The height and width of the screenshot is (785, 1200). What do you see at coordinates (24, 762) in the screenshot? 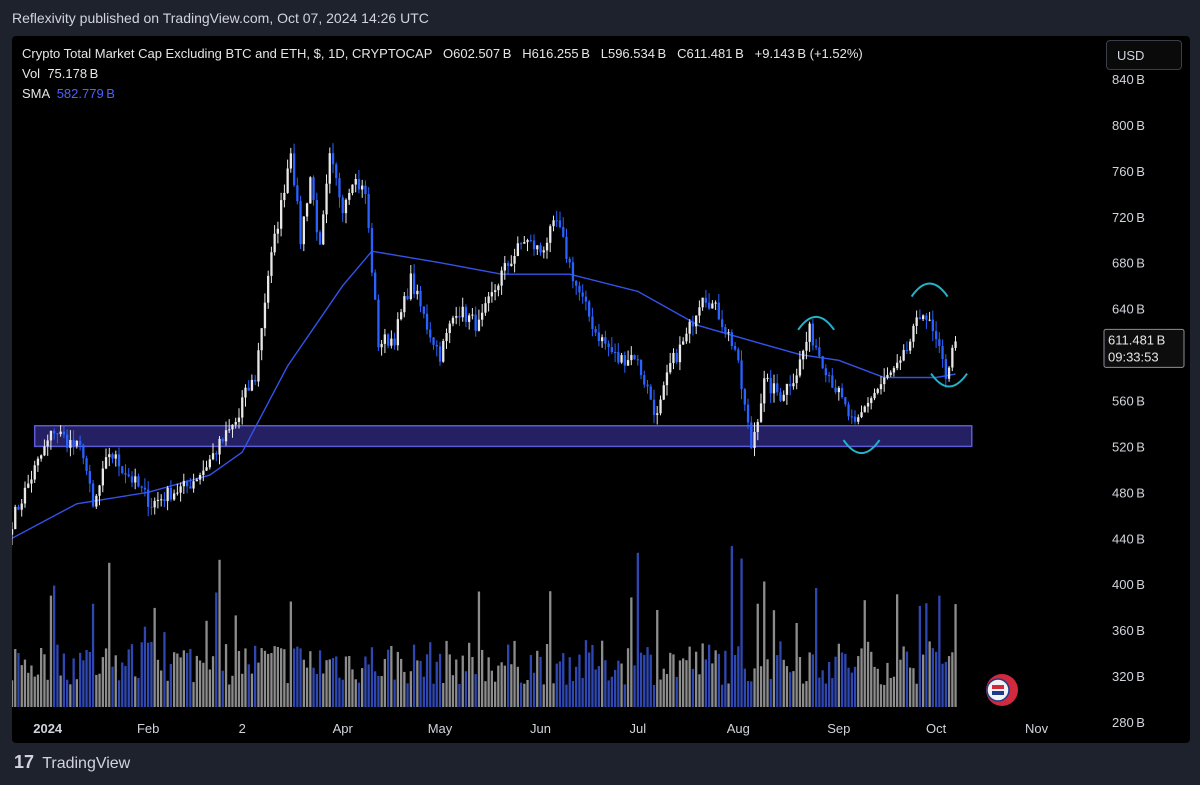
I see `tradingview-logo-icon: 17` at bounding box center [24, 762].